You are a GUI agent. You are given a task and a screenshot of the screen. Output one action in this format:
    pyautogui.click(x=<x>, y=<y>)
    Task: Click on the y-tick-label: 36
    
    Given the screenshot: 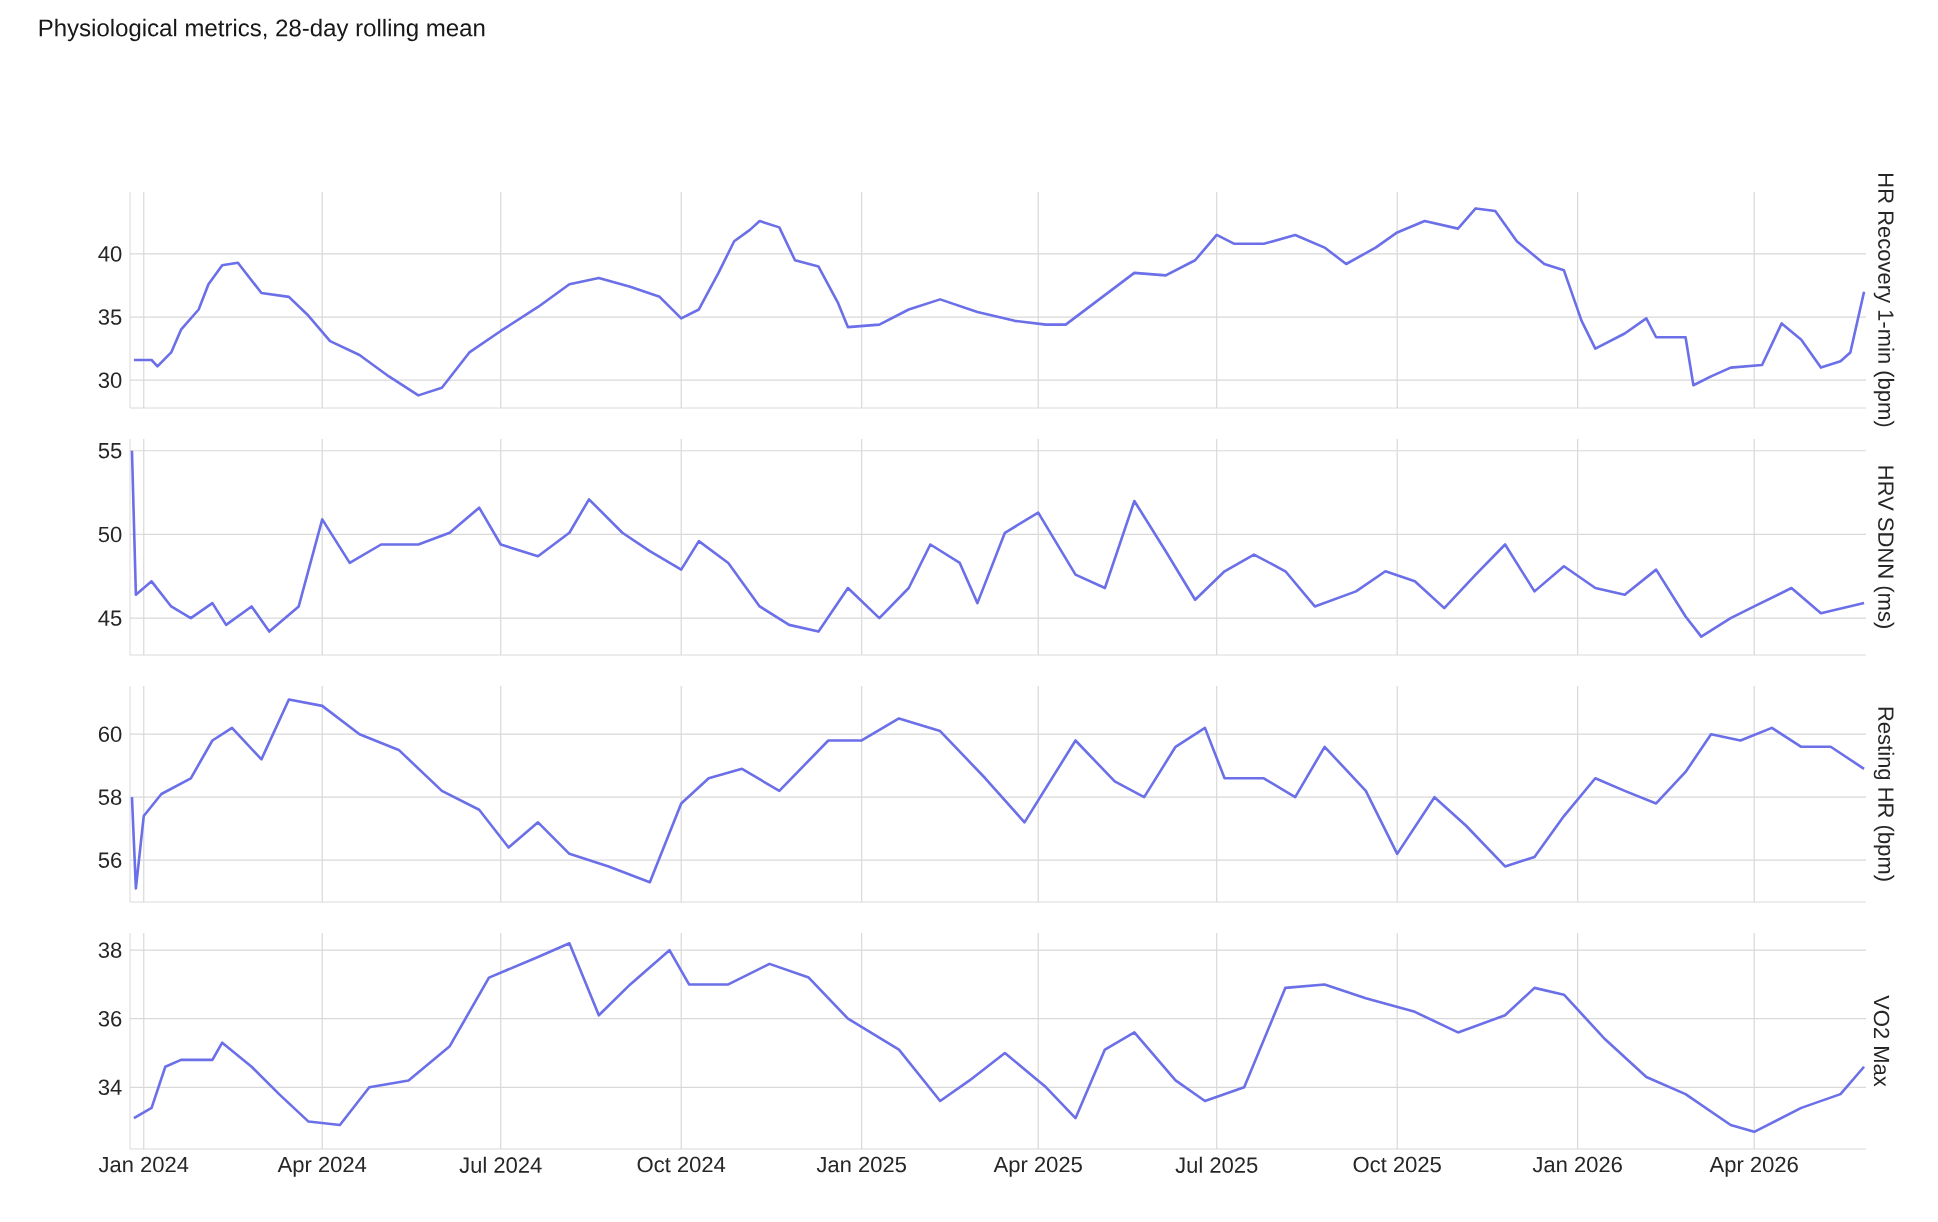 What is the action you would take?
    pyautogui.click(x=110, y=1018)
    